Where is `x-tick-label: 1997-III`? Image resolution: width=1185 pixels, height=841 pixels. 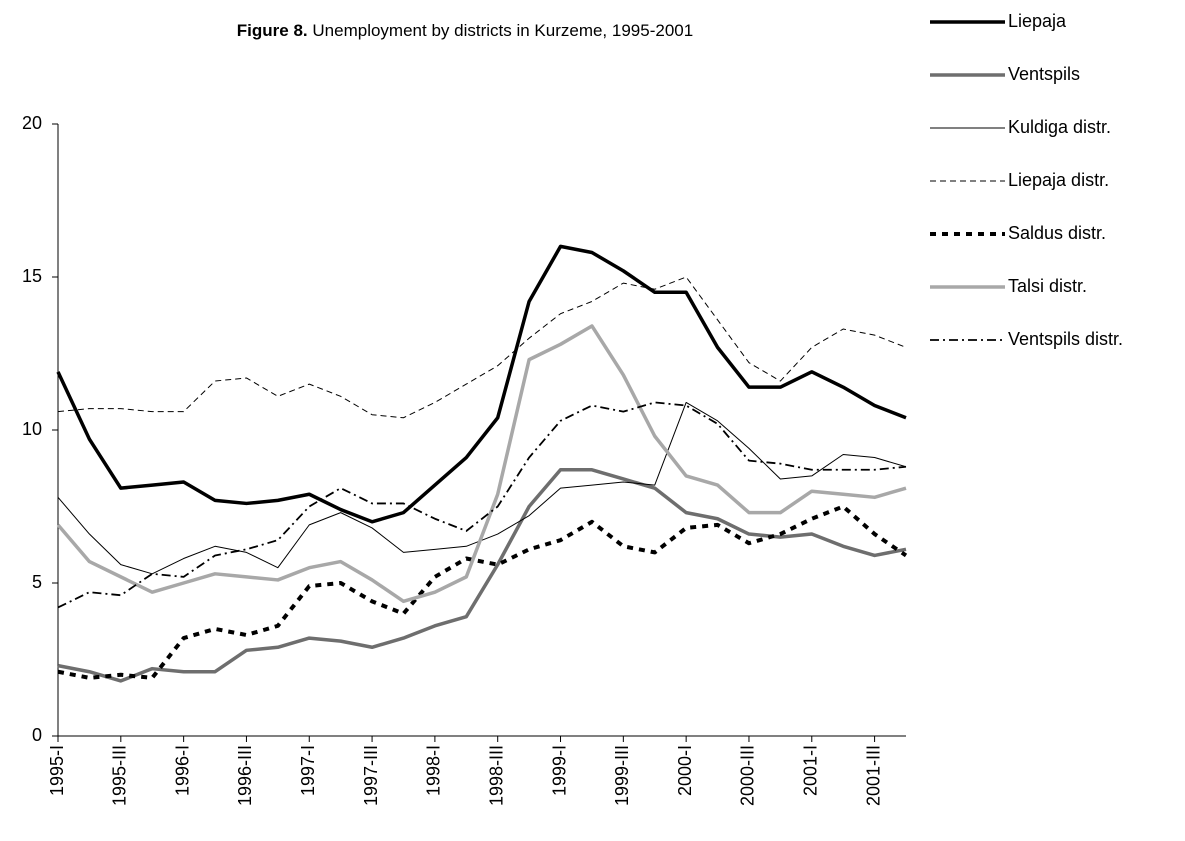 x-tick-label: 1997-III is located at coordinates (371, 775).